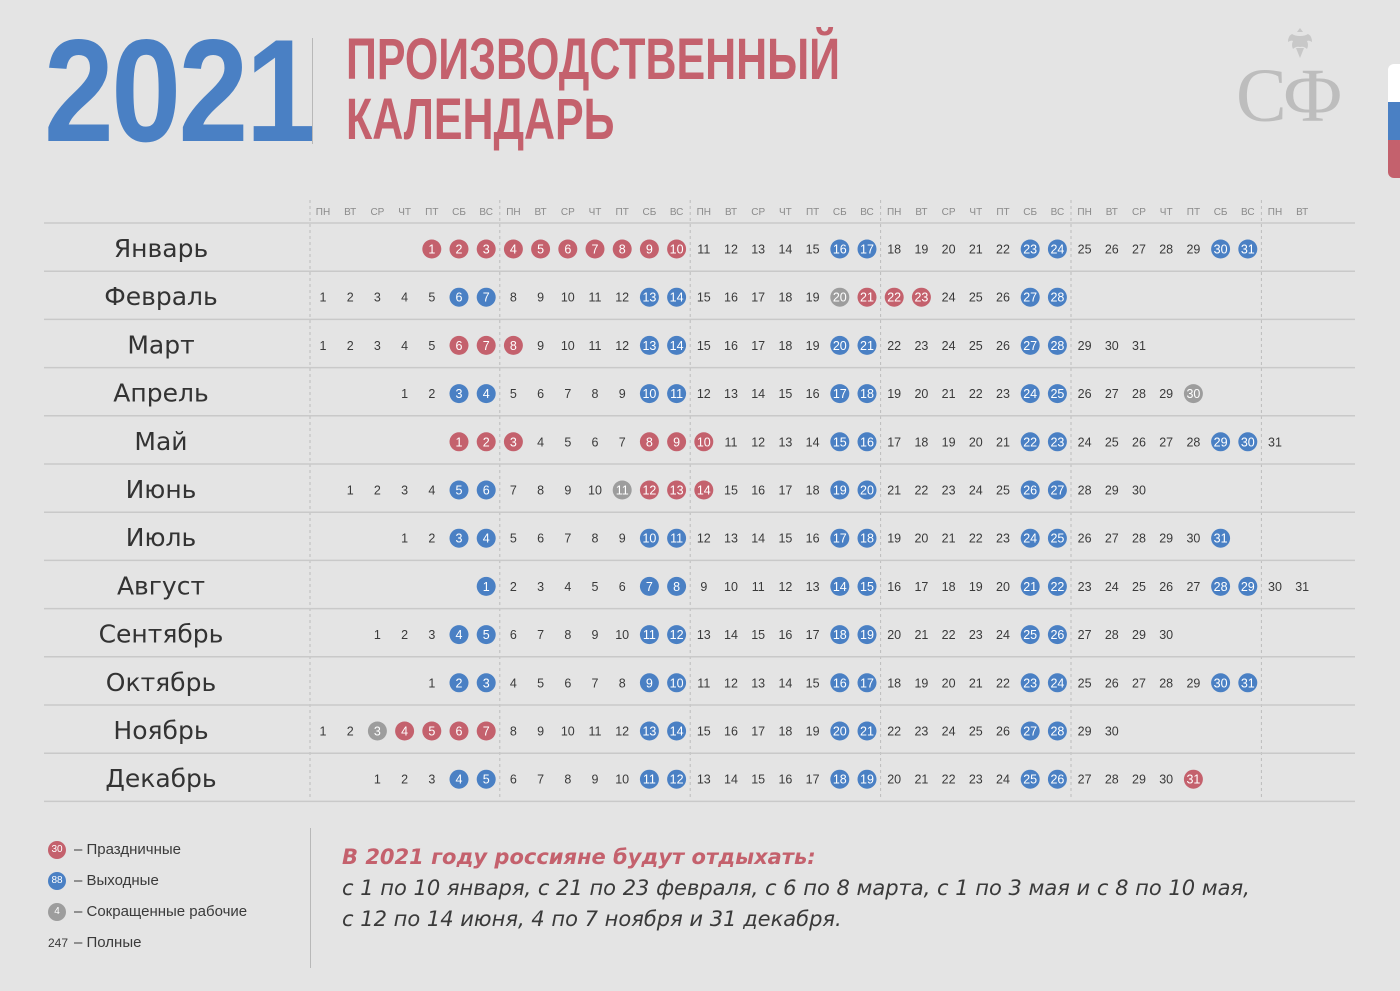  I want to click on day-number: 2, so click(350, 346).